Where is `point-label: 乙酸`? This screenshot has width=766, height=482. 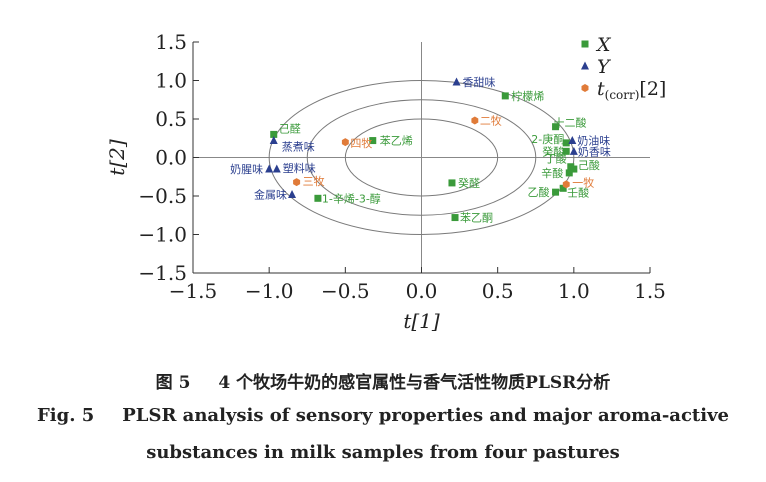 point-label: 乙酸 is located at coordinates (539, 192).